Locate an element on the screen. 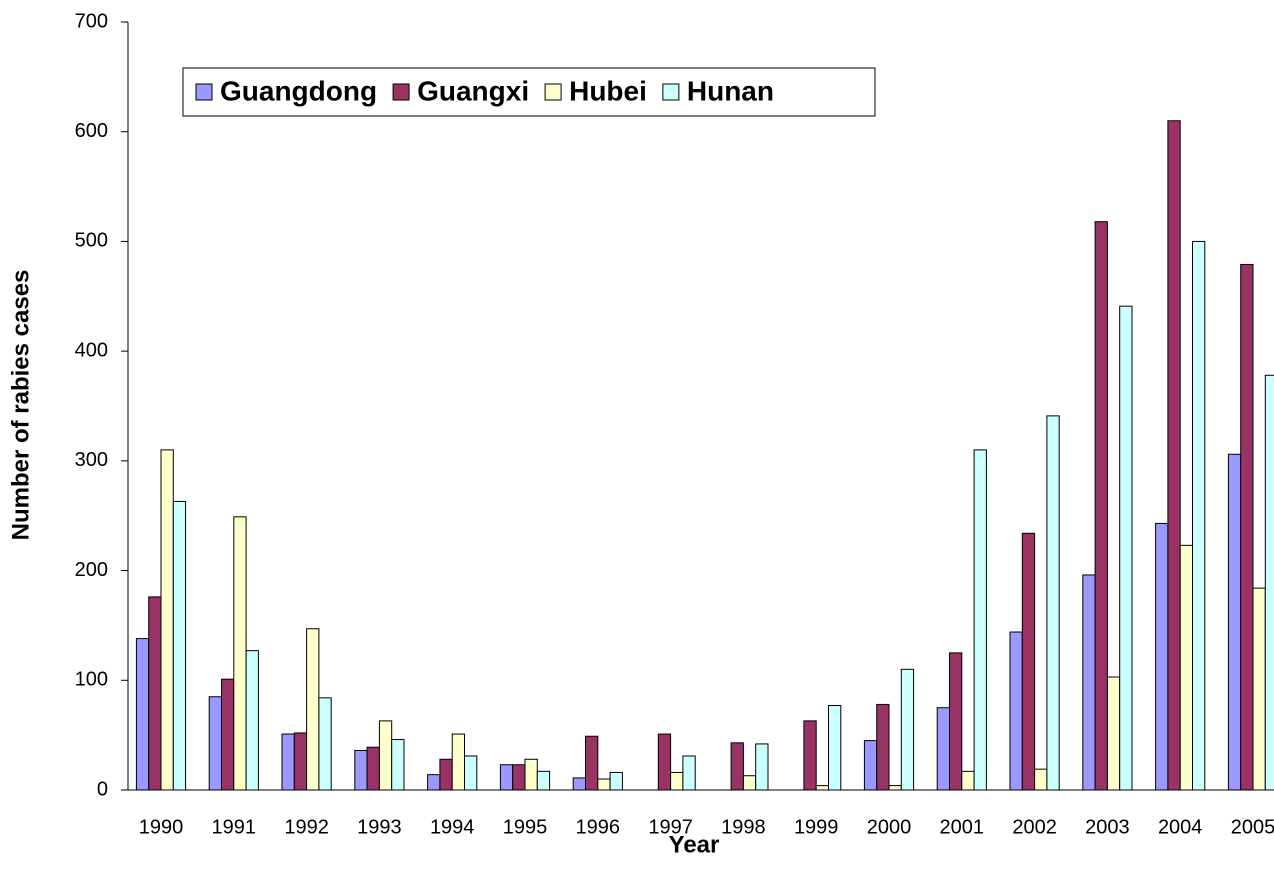  x-tick-label: 2005 is located at coordinates (1252, 827).